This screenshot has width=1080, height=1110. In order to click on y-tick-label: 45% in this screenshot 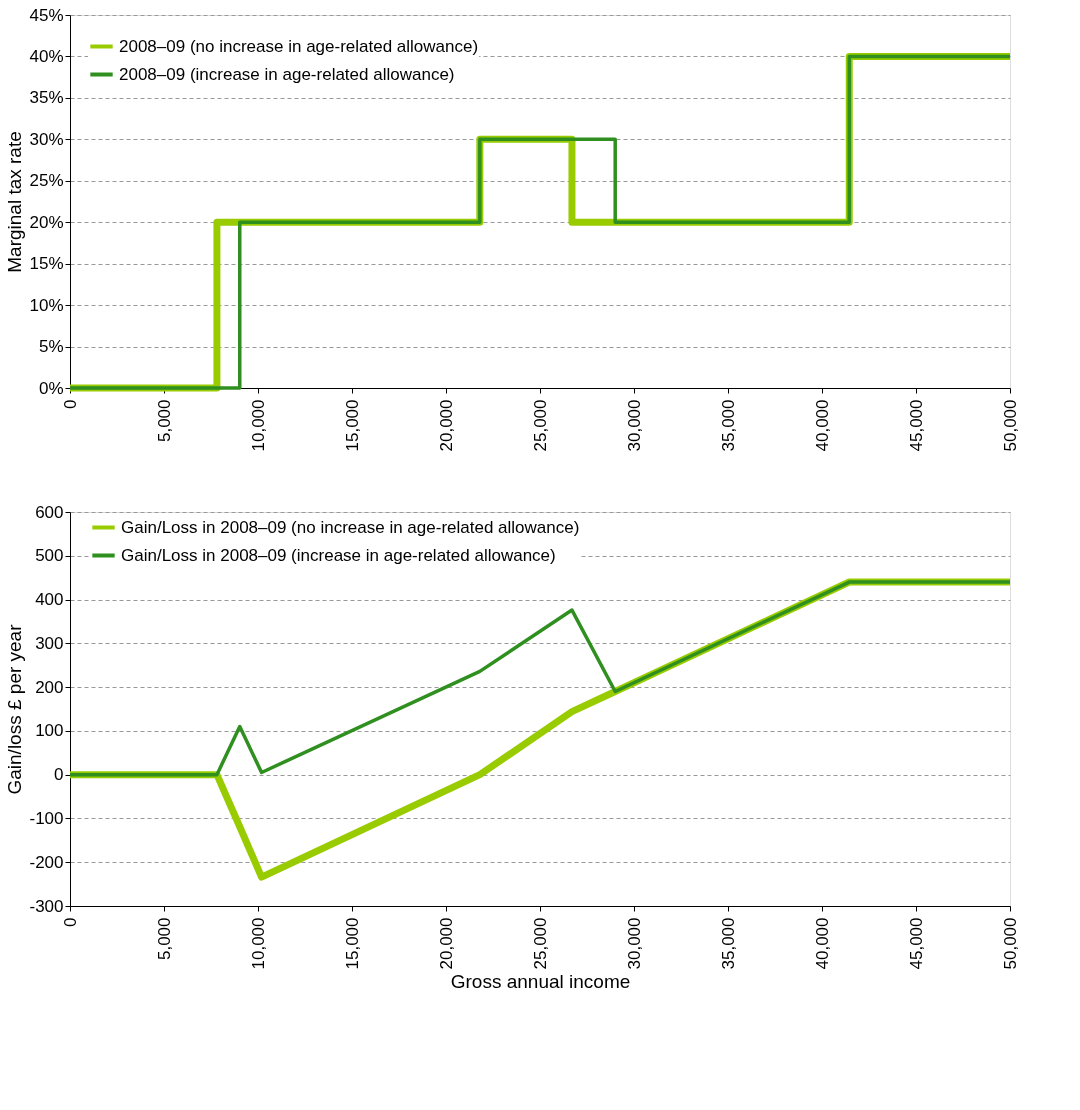, I will do `click(46, 15)`.